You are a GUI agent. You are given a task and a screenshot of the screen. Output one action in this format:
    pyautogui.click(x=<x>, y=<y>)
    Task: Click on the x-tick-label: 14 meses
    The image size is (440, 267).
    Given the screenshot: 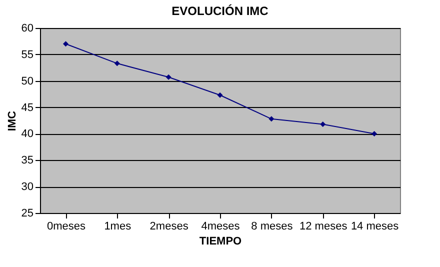 What is the action you would take?
    pyautogui.click(x=375, y=226)
    